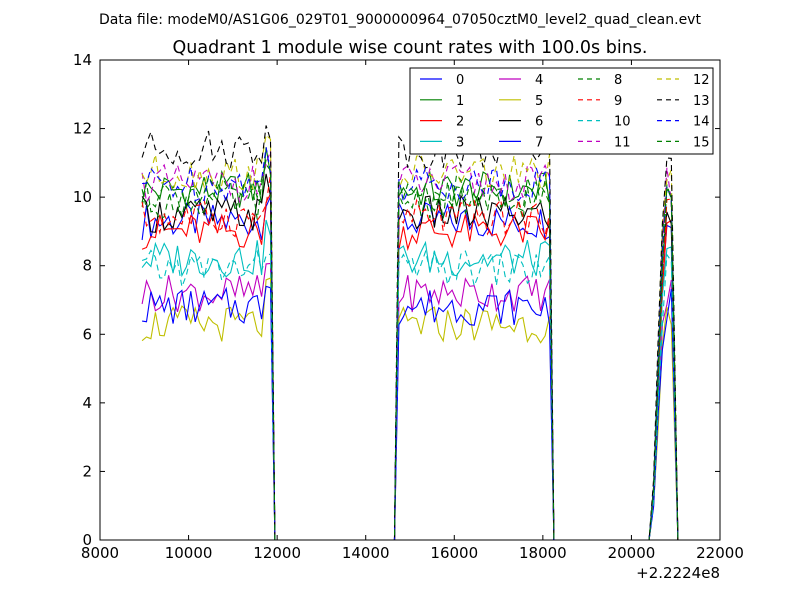 The image size is (800, 604). Describe the element at coordinates (618, 101) in the screenshot. I see `legend-label-9: 9` at that location.